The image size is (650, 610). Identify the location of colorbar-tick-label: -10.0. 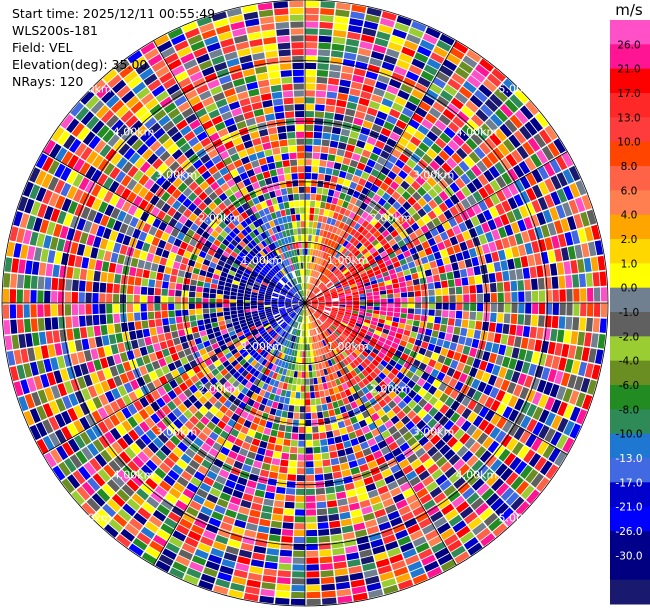
(628, 435).